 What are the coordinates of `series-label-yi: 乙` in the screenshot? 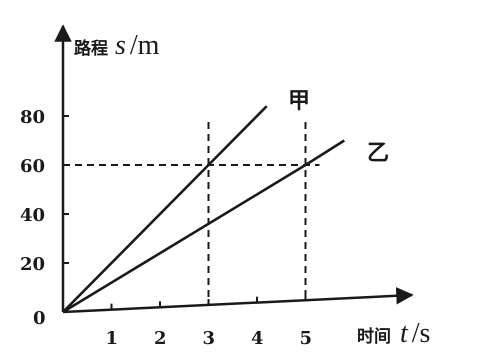 It's located at (378, 153).